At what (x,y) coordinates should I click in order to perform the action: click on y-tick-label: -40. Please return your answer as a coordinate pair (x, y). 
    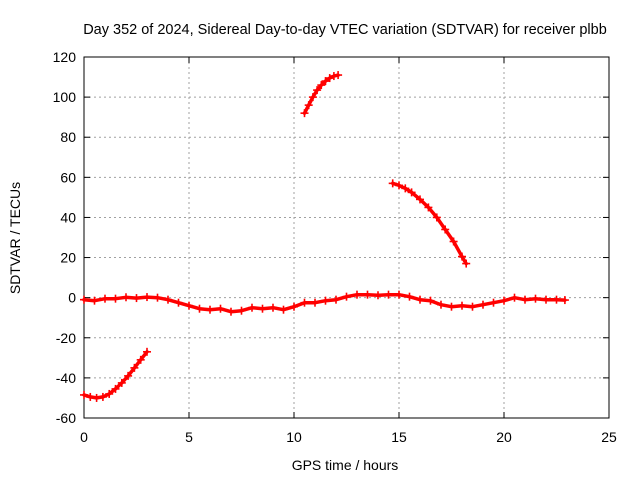
    Looking at the image, I should click on (66, 378).